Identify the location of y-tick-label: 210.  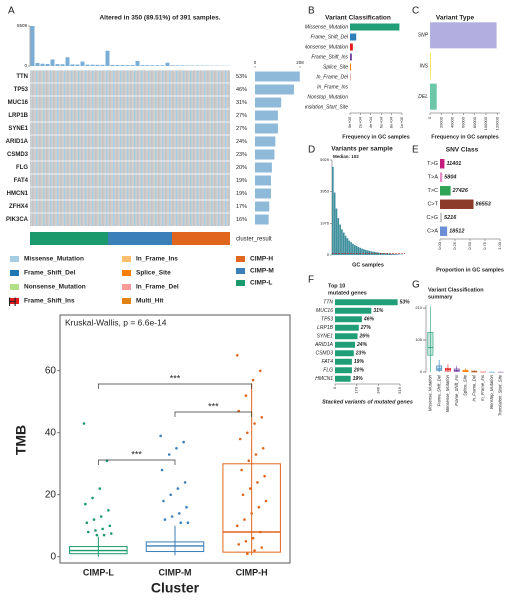
(418, 307).